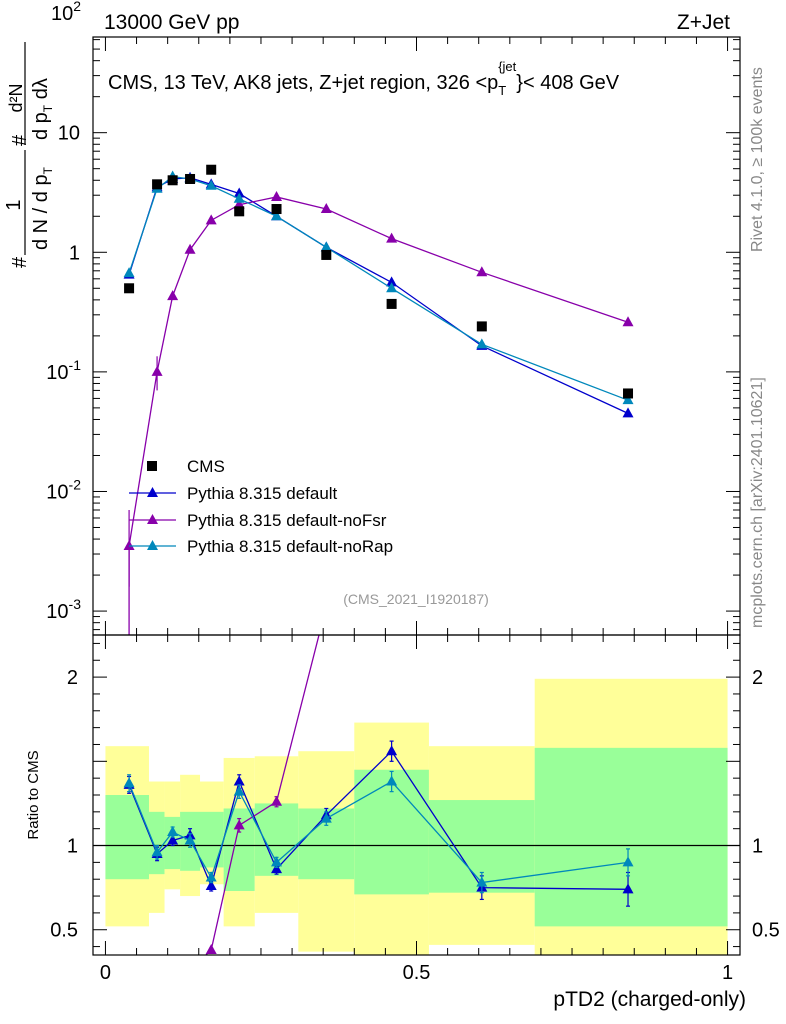 This screenshot has height=1024, width=786. Describe the element at coordinates (378, 288) in the screenshot. I see `series-line-norap` at that location.